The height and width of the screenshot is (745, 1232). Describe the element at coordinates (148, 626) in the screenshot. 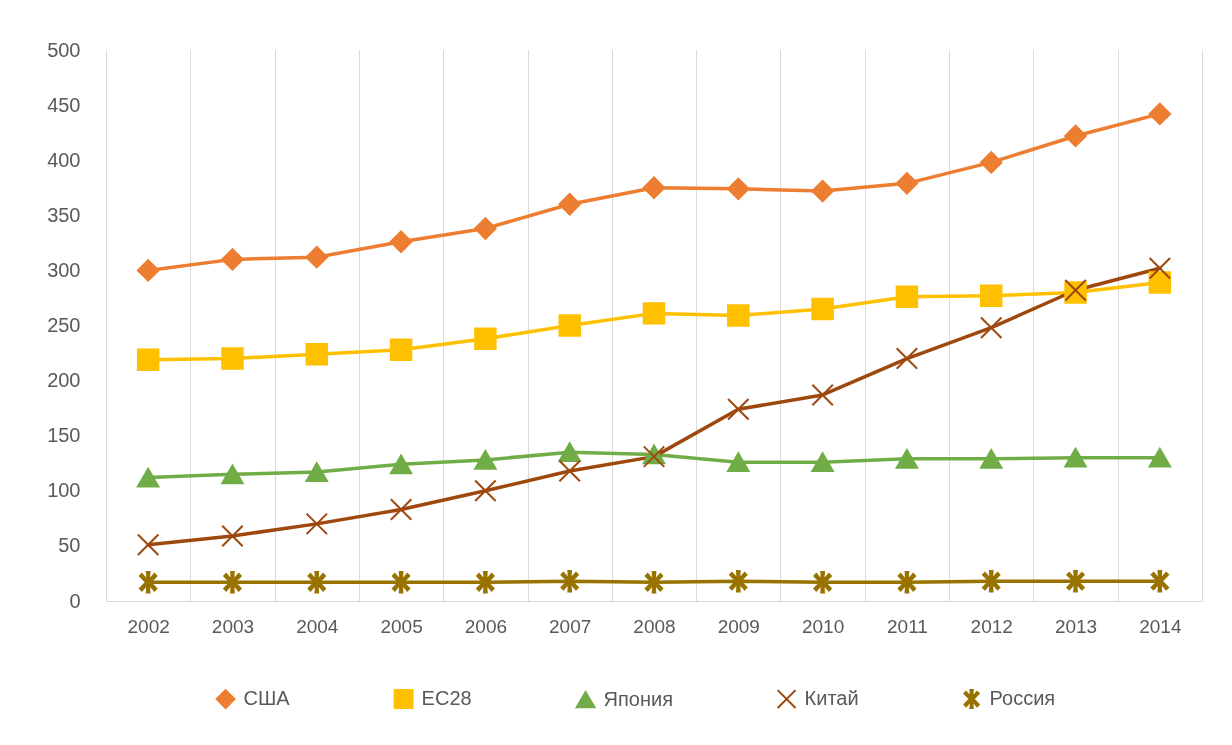

I see `x-tick-label: 2002` at that location.